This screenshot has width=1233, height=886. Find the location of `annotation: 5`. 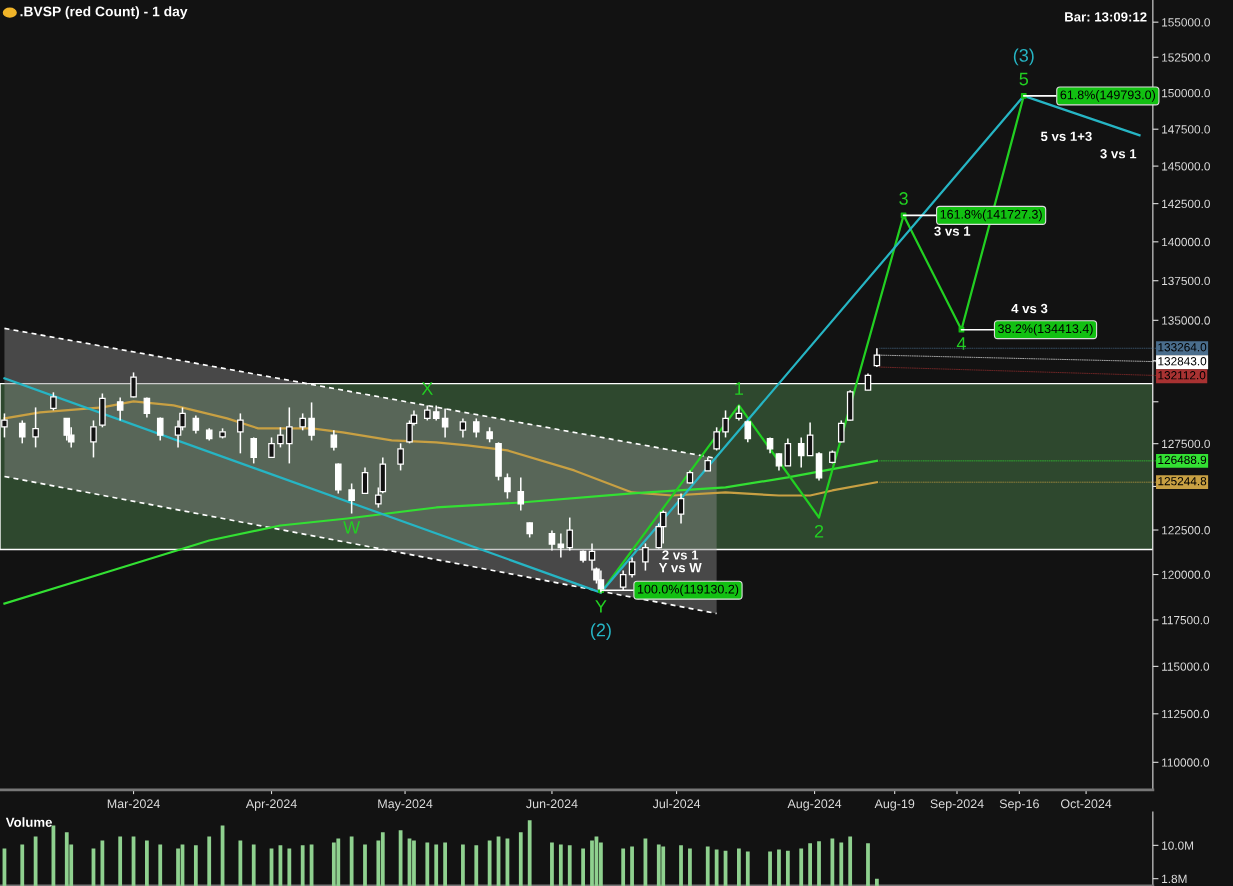

annotation: 5 is located at coordinates (1024, 79).